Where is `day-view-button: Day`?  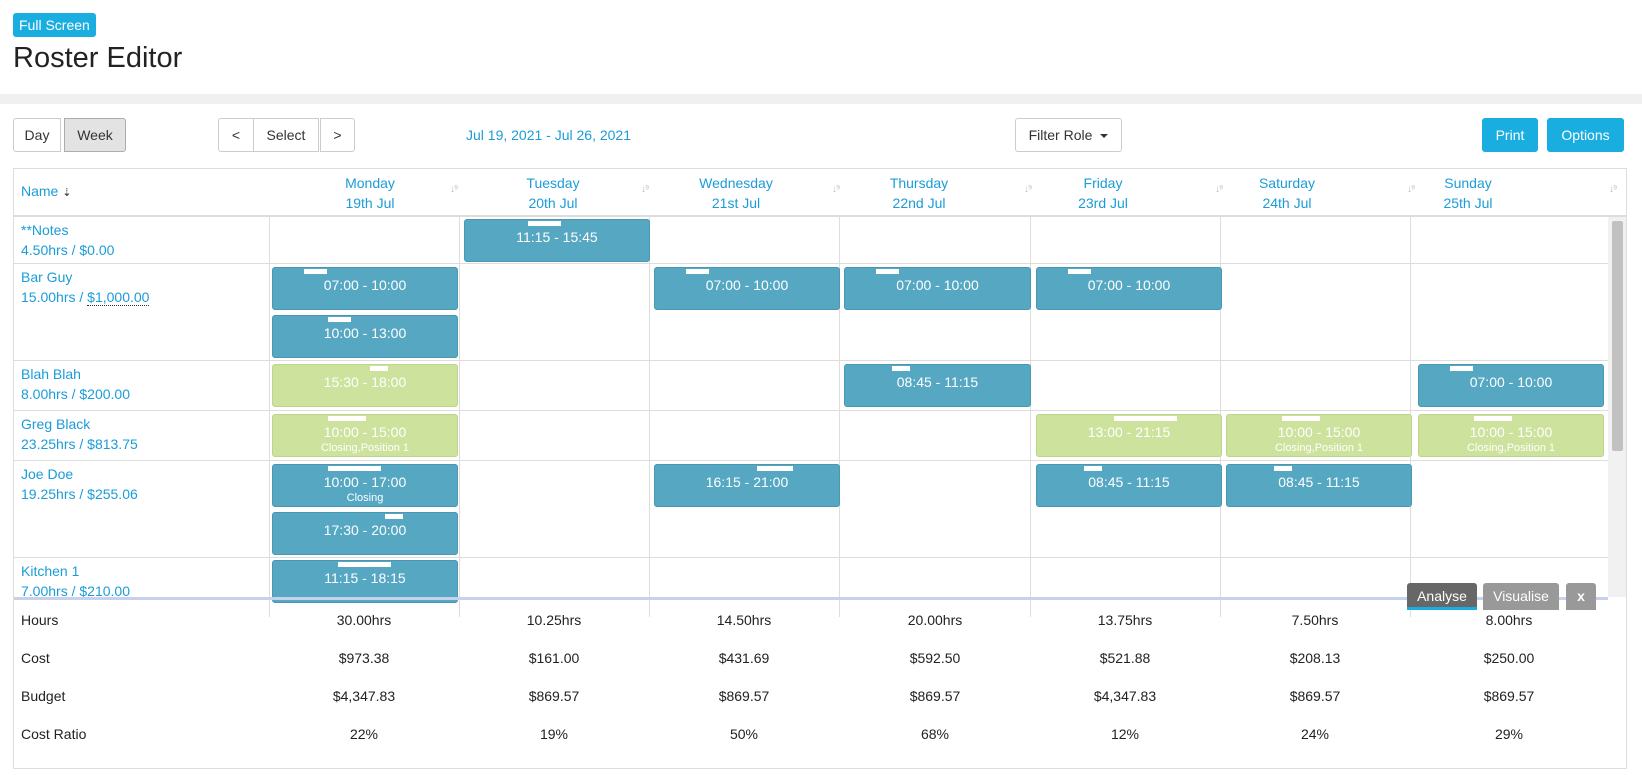 day-view-button: Day is located at coordinates (37, 135).